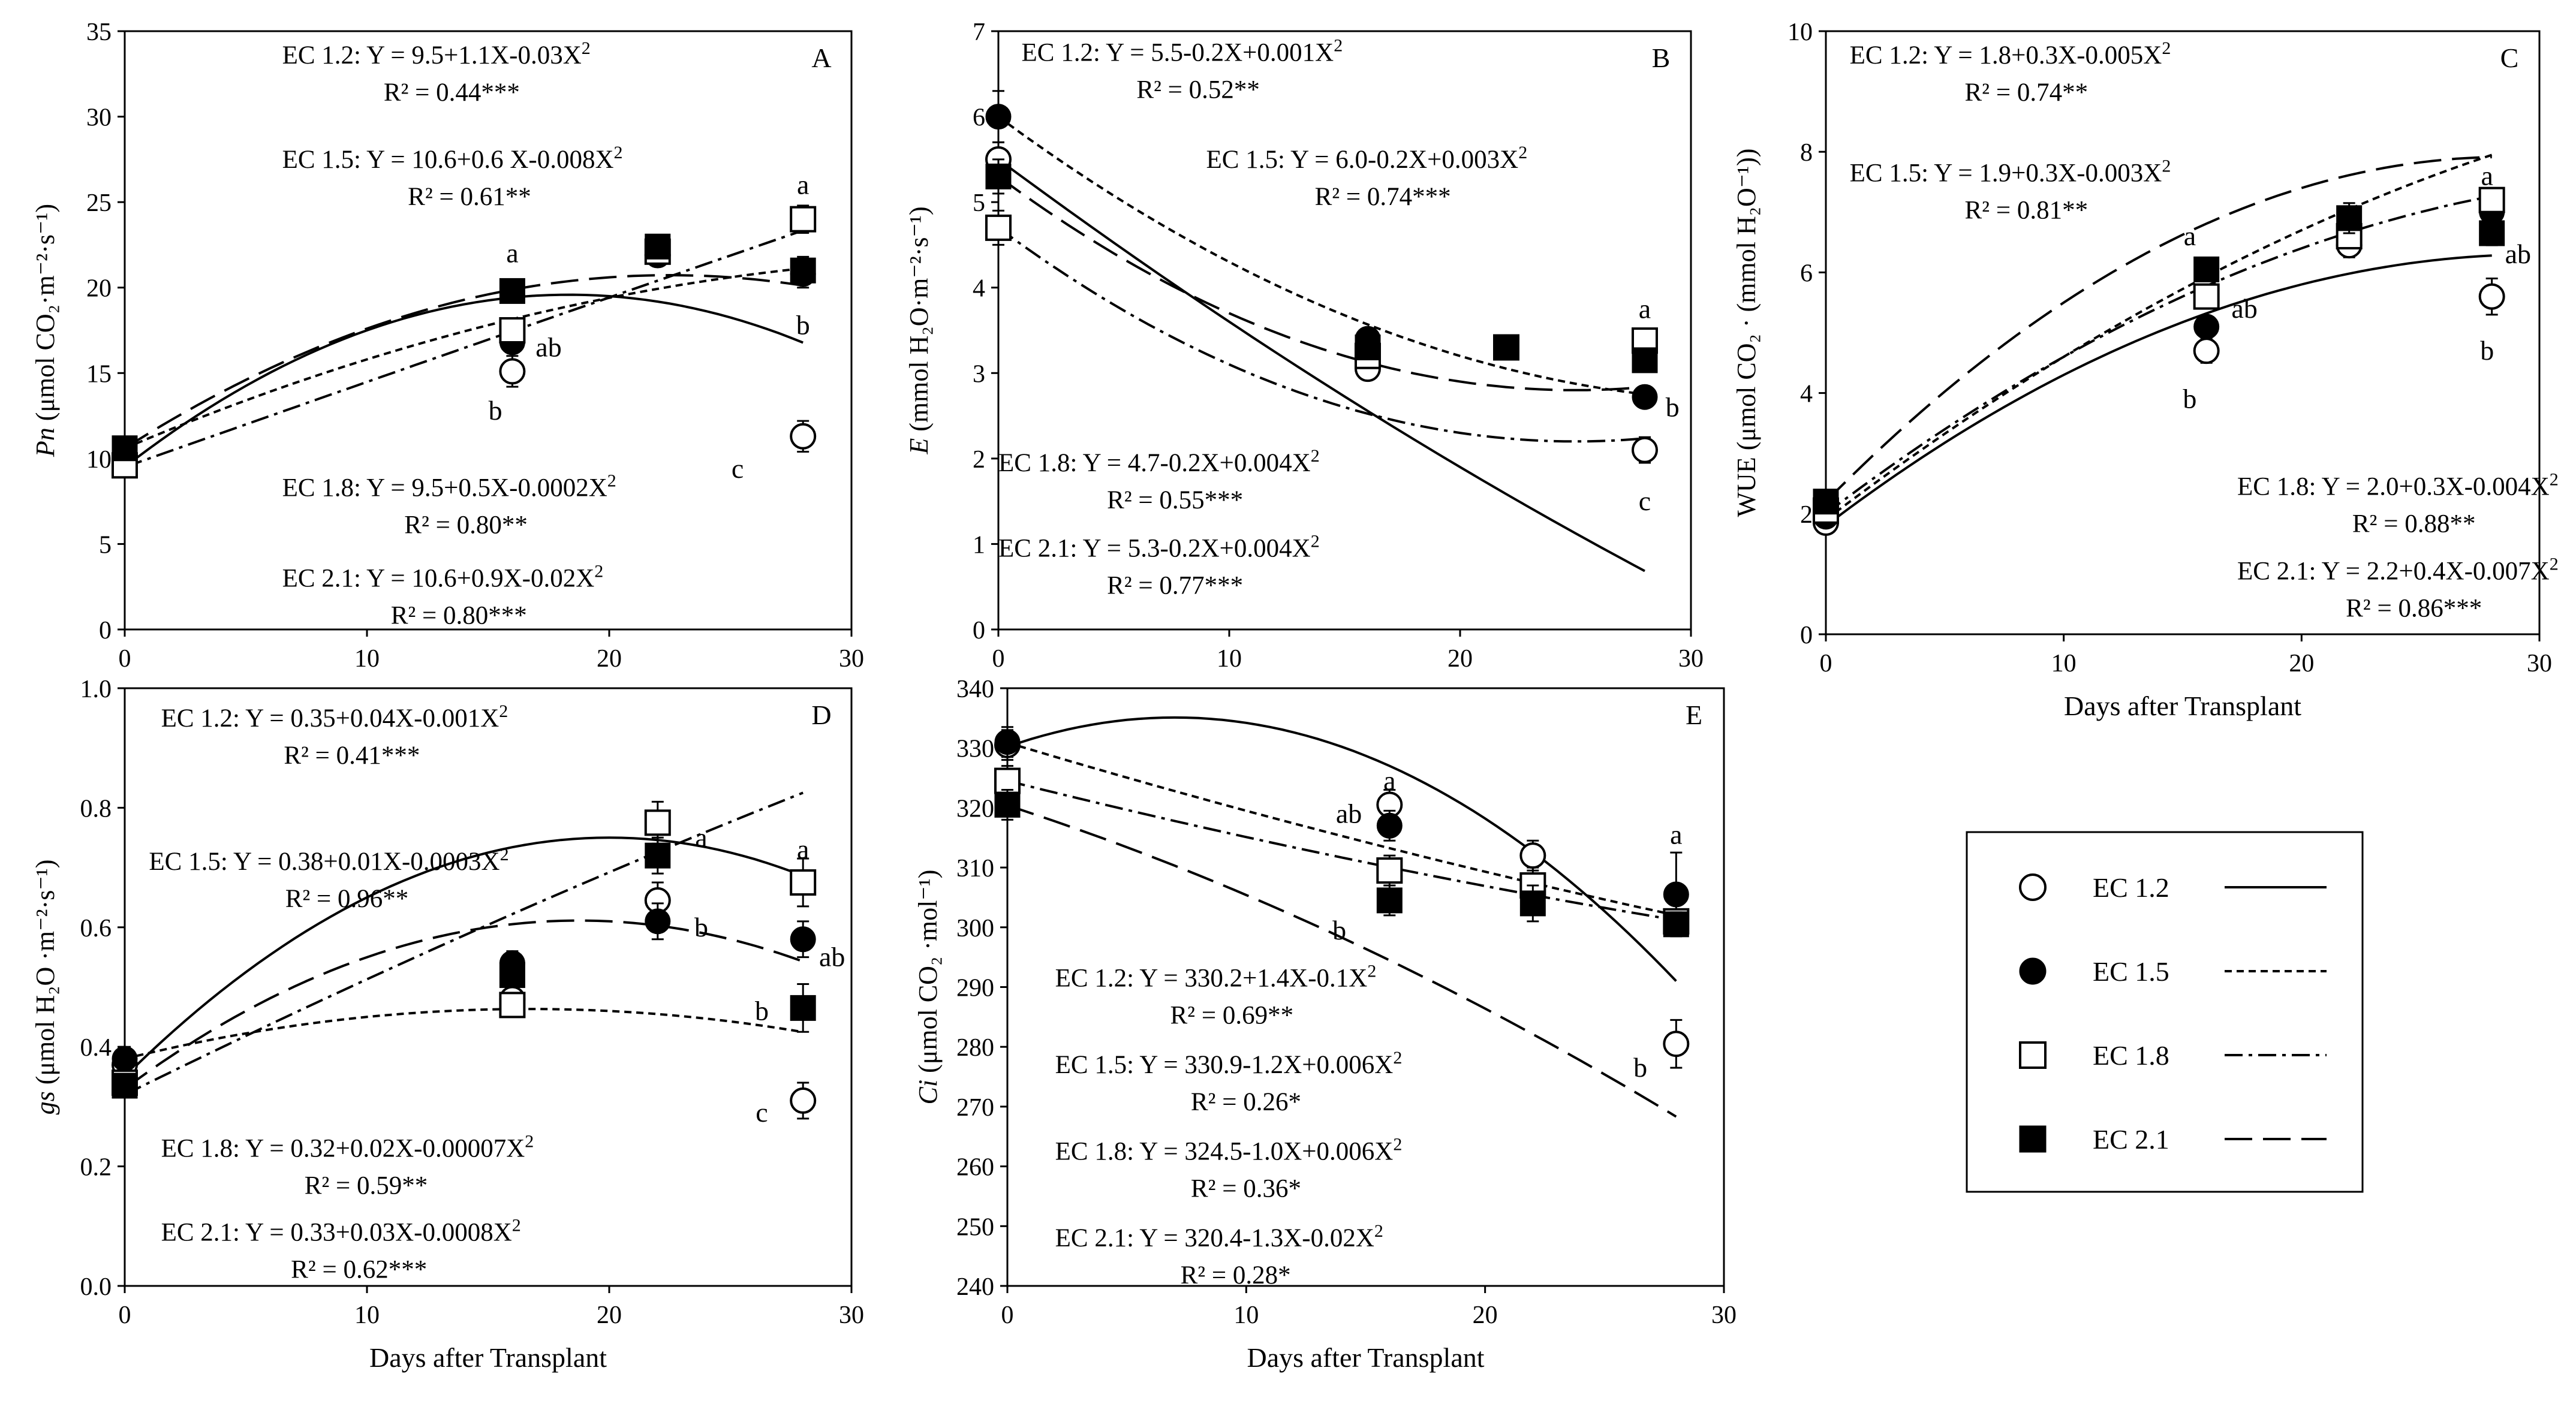 This screenshot has width=2576, height=1416. I want to click on y-axis-label-unit: (μmol CO₂ ·mol⁻¹), so click(928, 975).